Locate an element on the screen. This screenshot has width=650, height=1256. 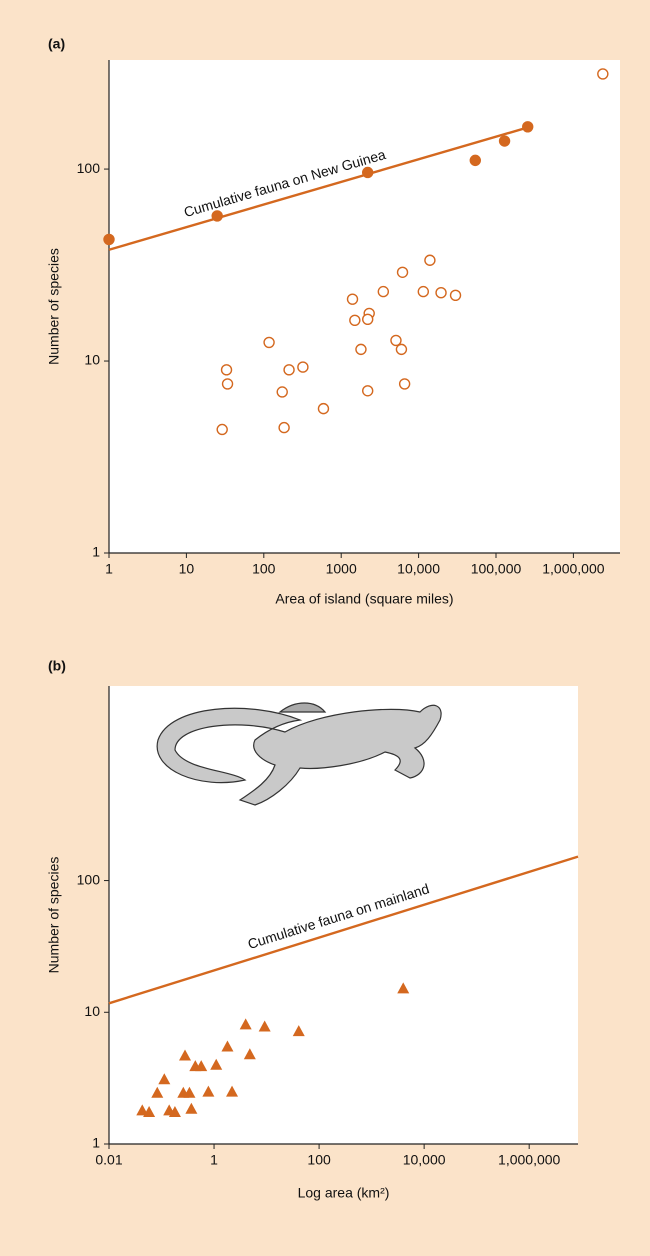
lizard-illustration is located at coordinates (299, 754).